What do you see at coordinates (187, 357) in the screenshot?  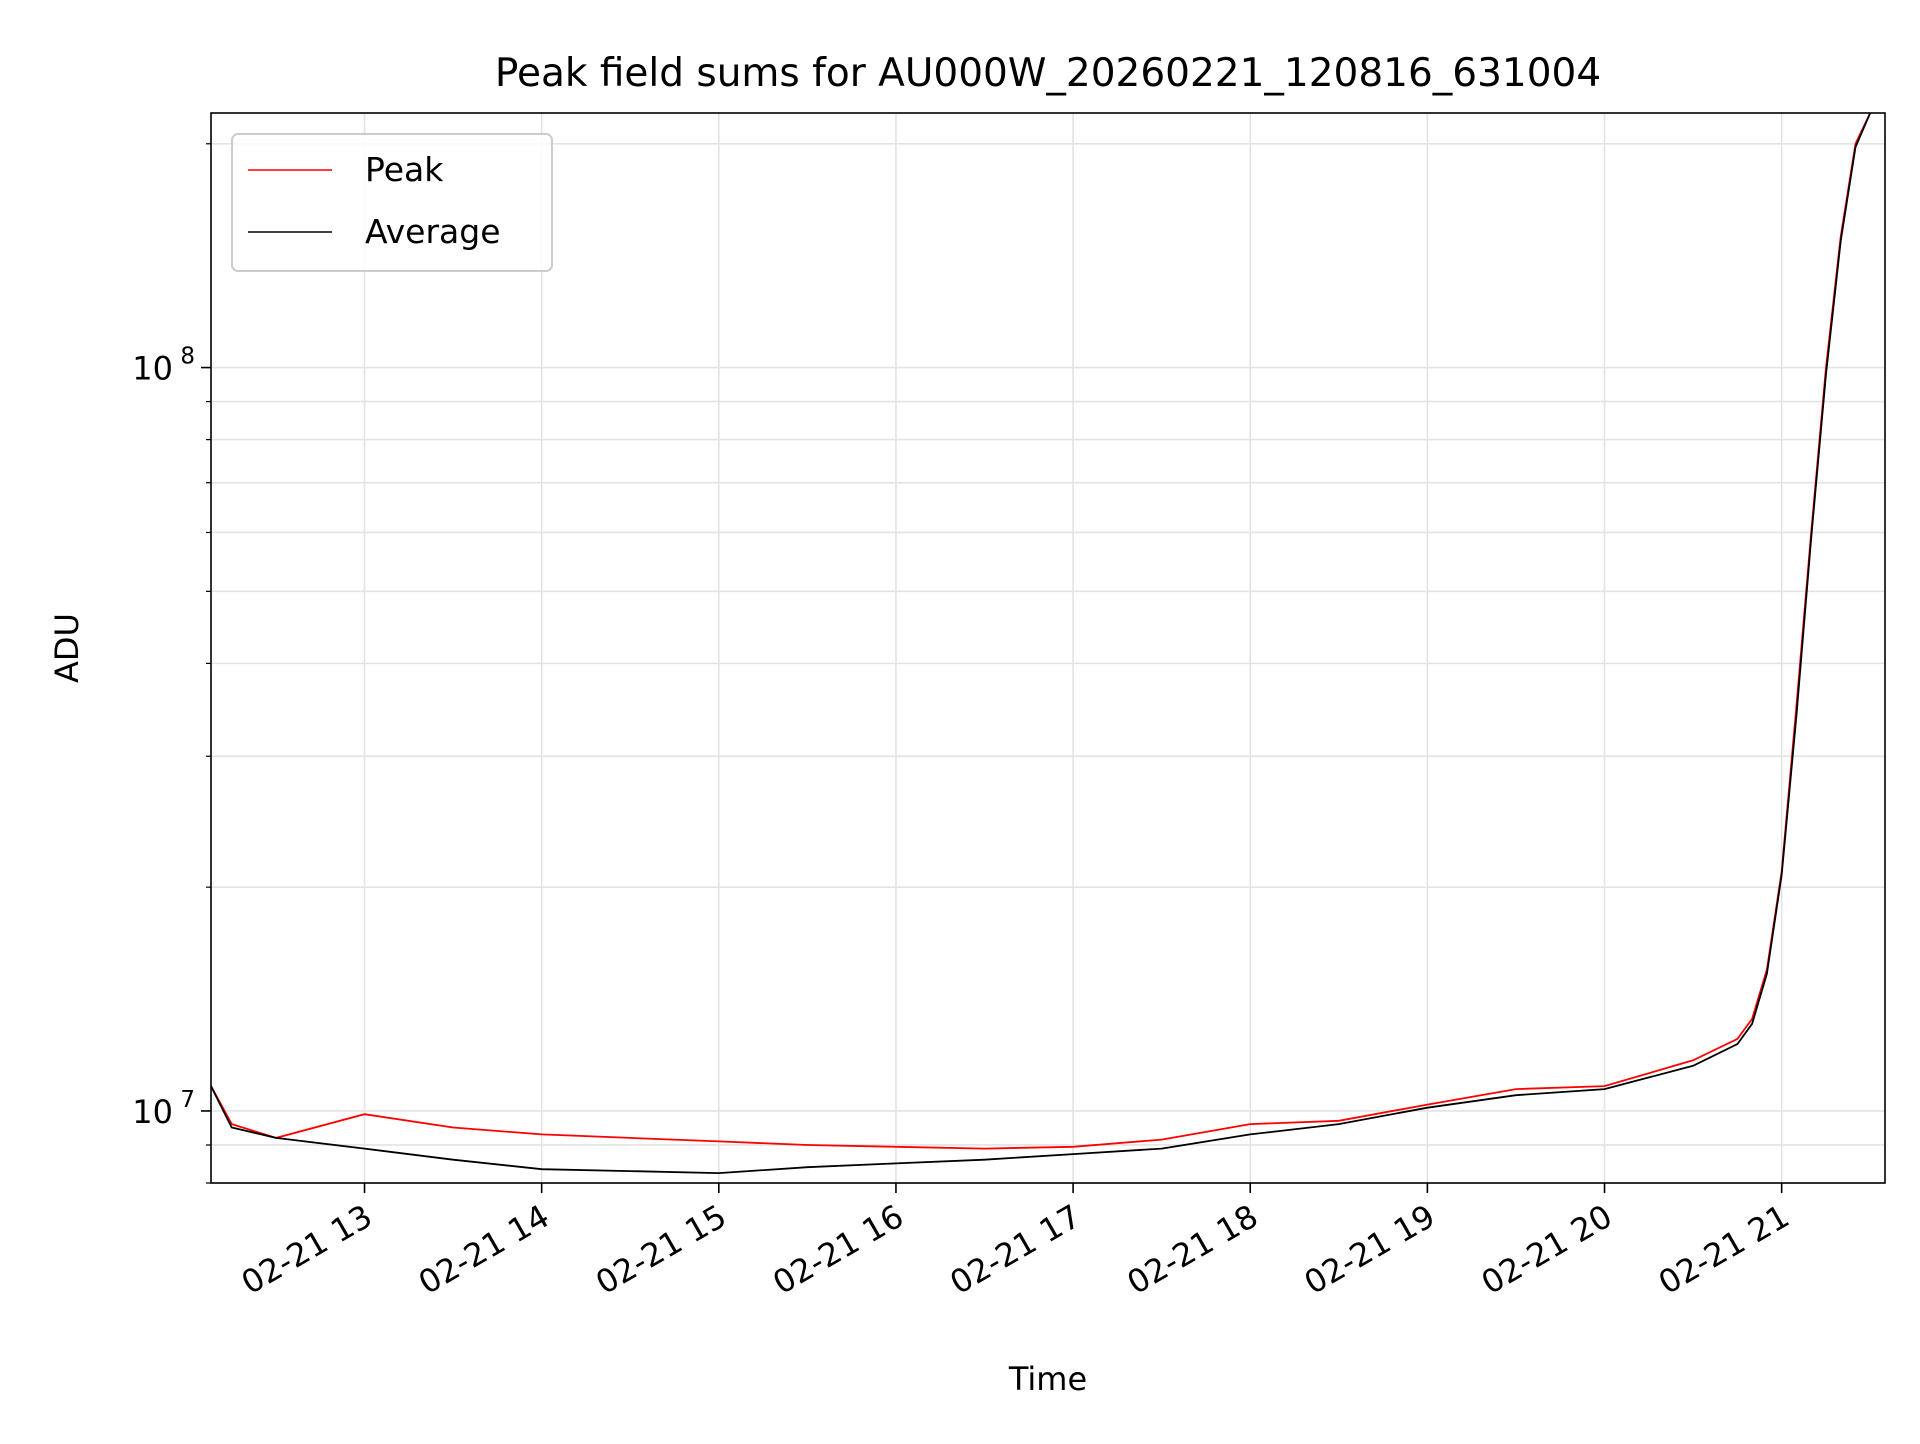 I see `y-tick-exponent: 8` at bounding box center [187, 357].